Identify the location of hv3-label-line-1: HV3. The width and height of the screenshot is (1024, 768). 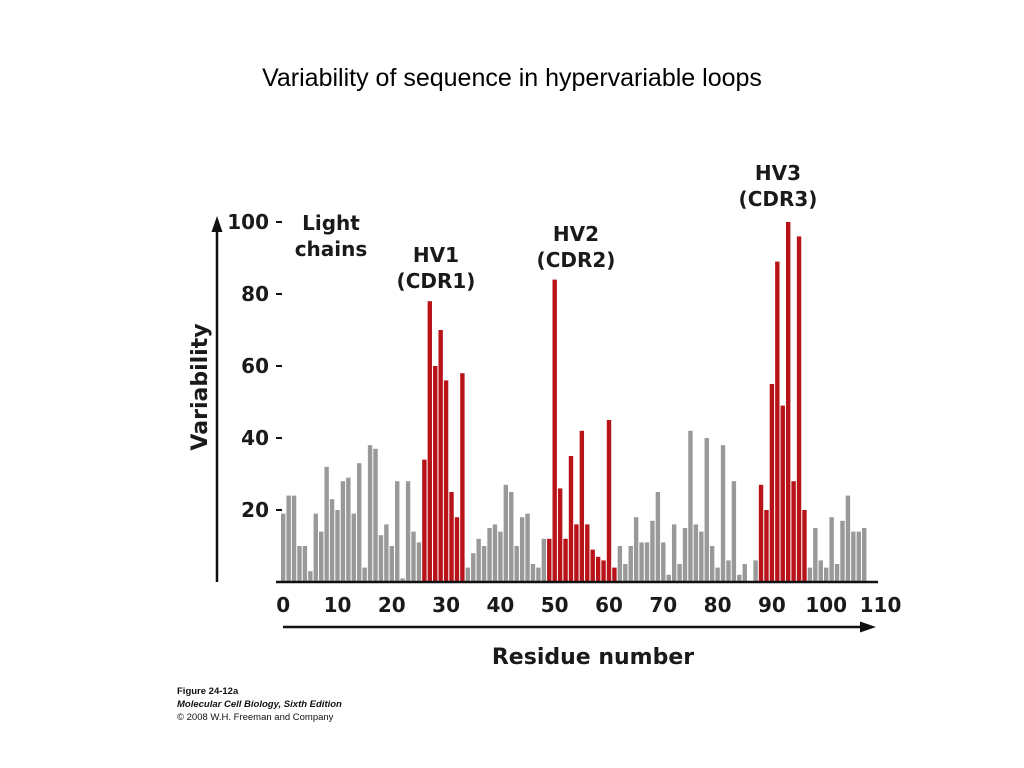
(778, 173).